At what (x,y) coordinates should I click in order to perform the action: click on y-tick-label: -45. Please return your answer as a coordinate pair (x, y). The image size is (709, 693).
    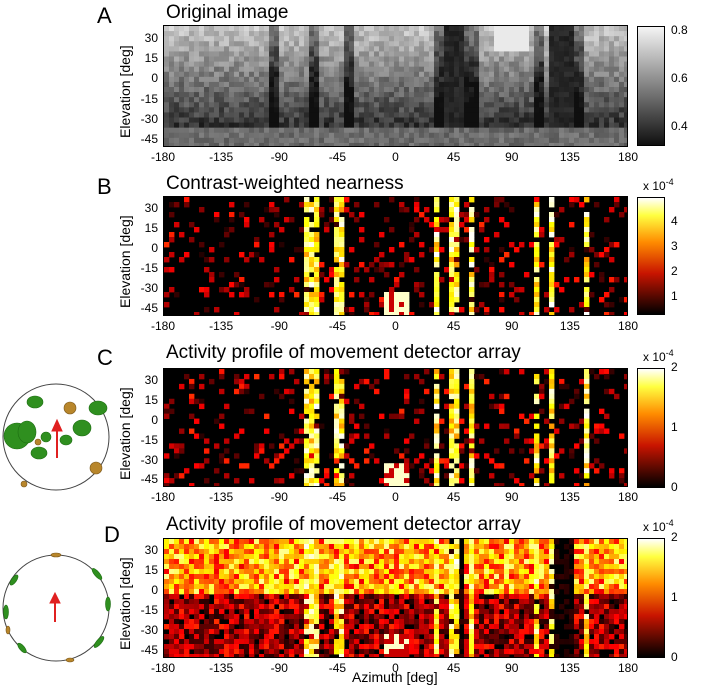
    Looking at the image, I should click on (149, 650).